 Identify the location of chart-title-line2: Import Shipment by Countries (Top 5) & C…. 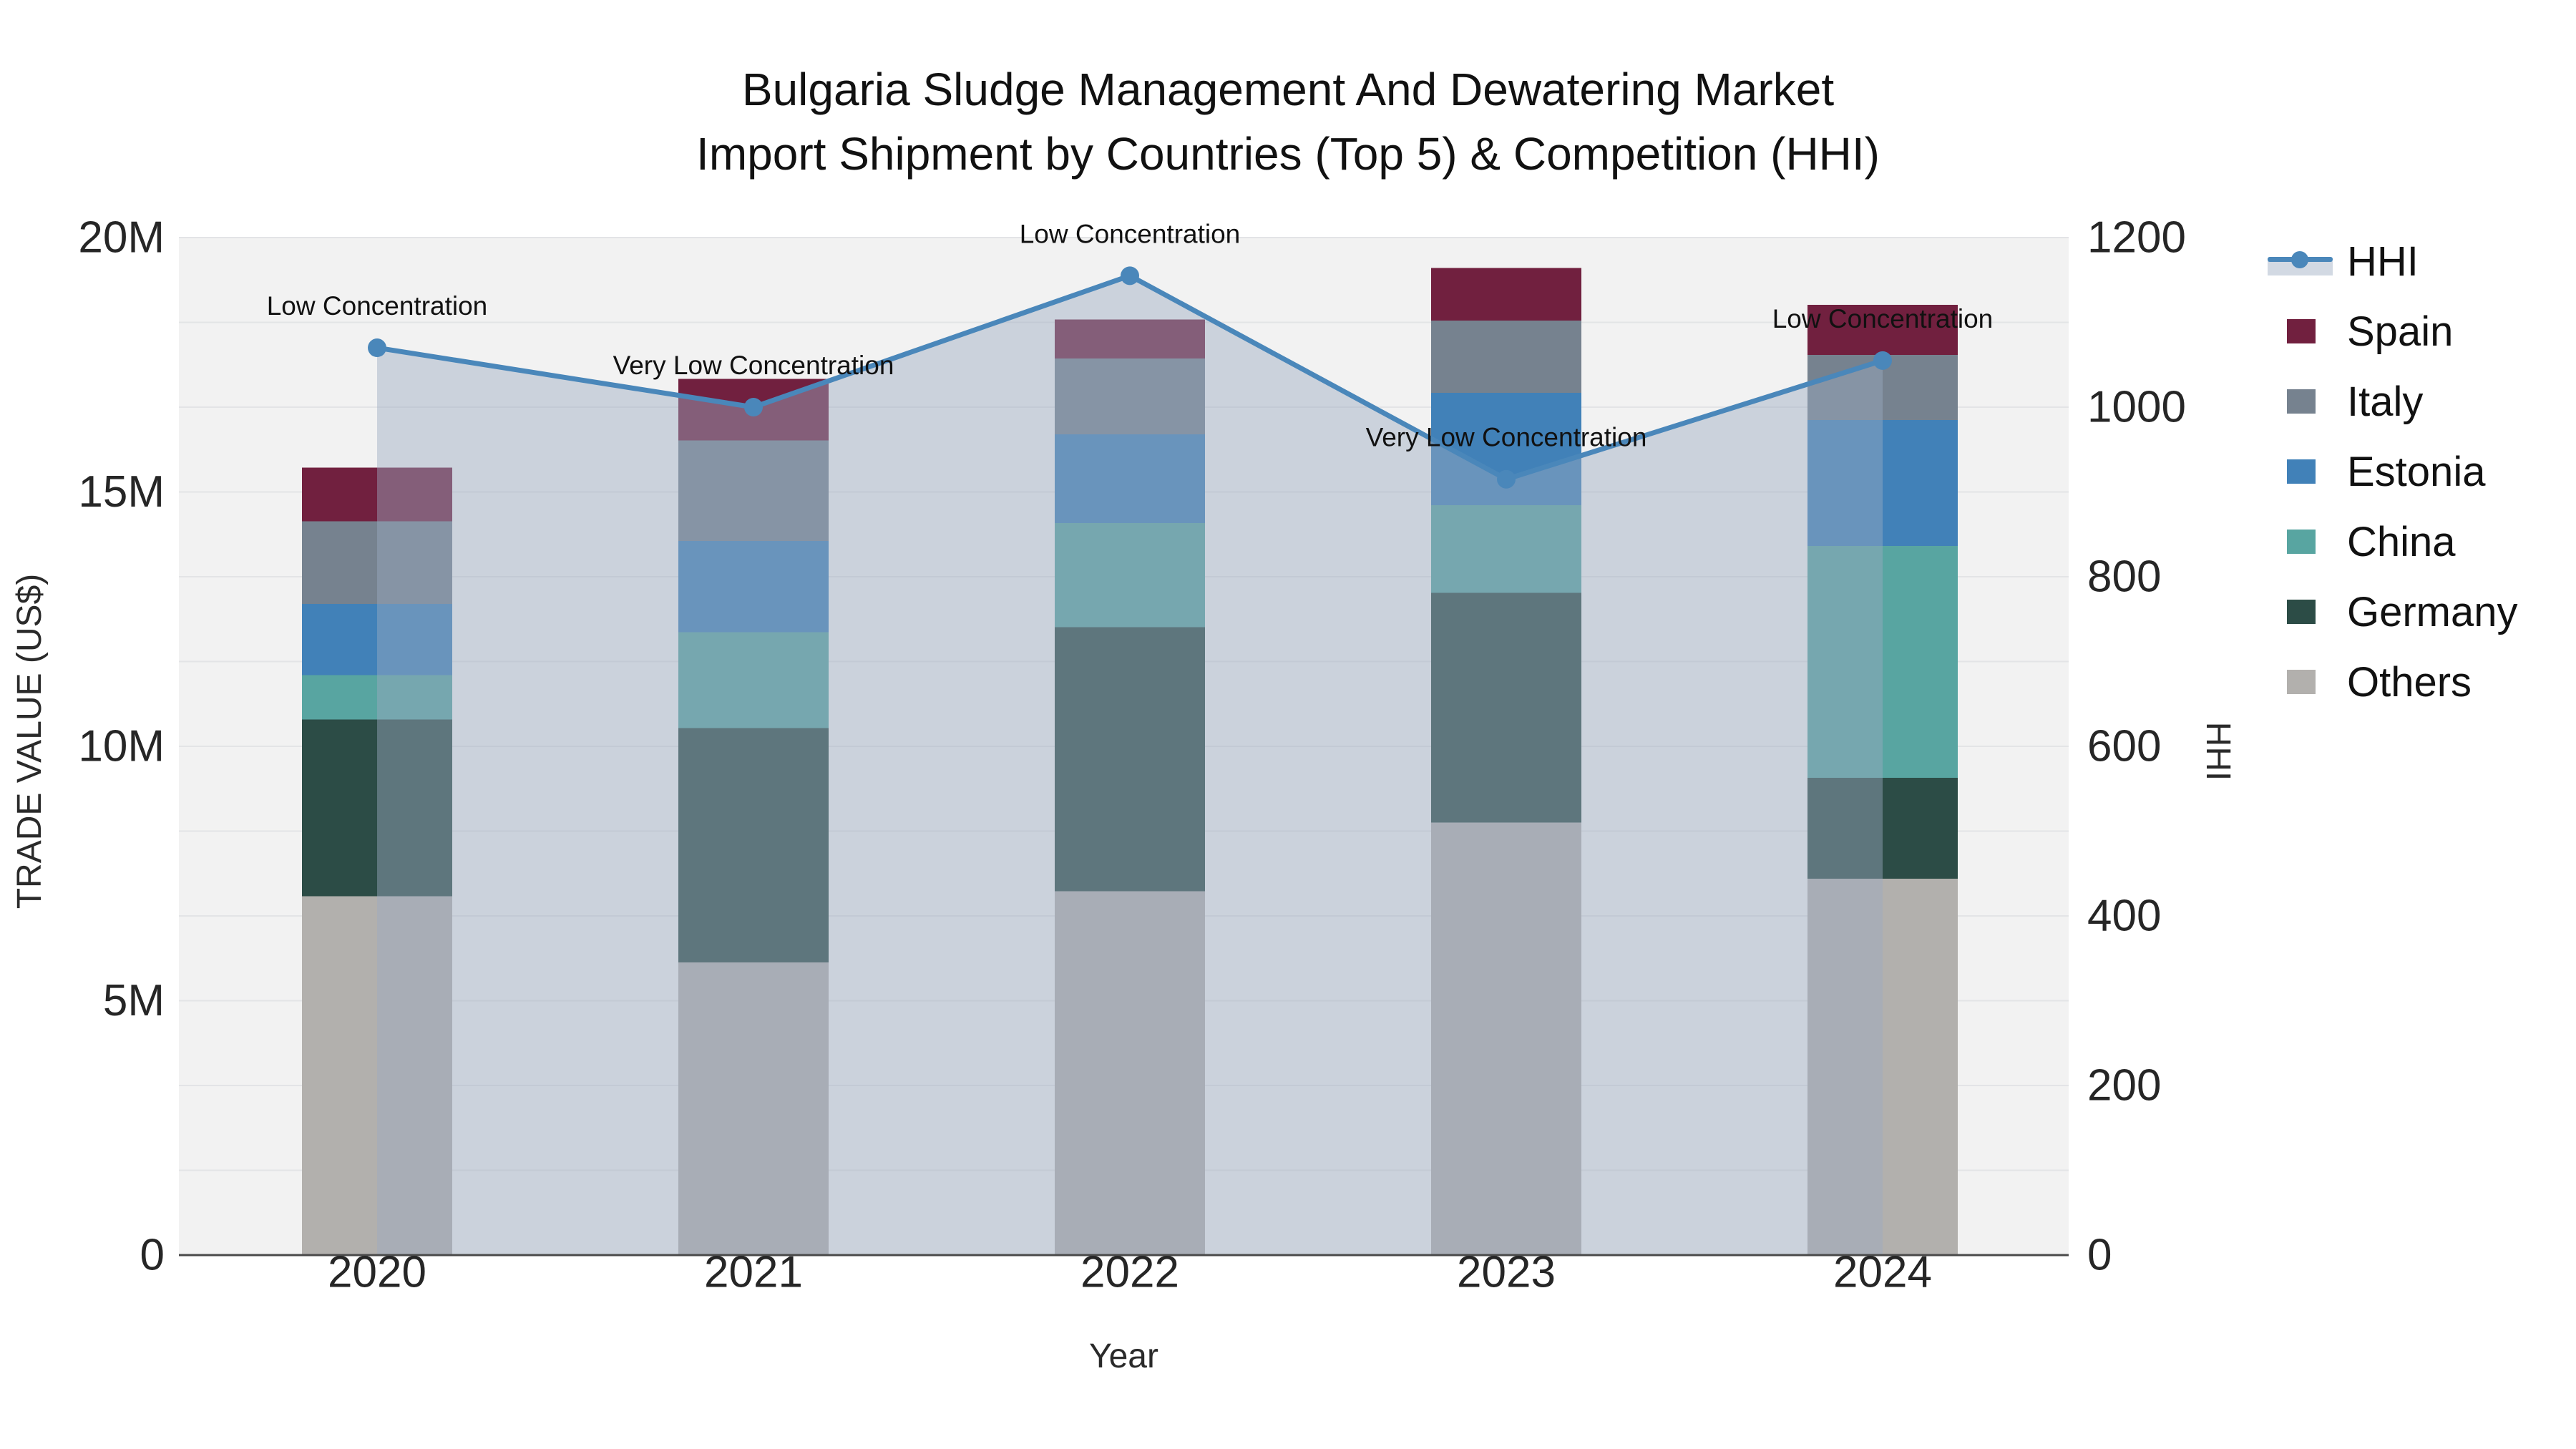
(1288, 154).